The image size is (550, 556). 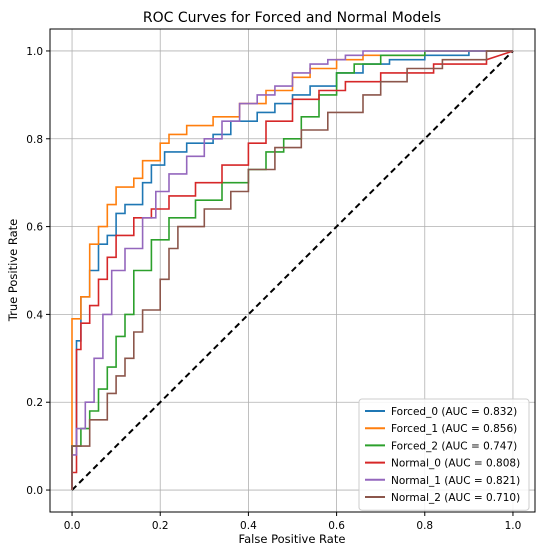 What do you see at coordinates (455, 481) in the screenshot?
I see `legend-entry: Normal_1 (AUC = 0.821)` at bounding box center [455, 481].